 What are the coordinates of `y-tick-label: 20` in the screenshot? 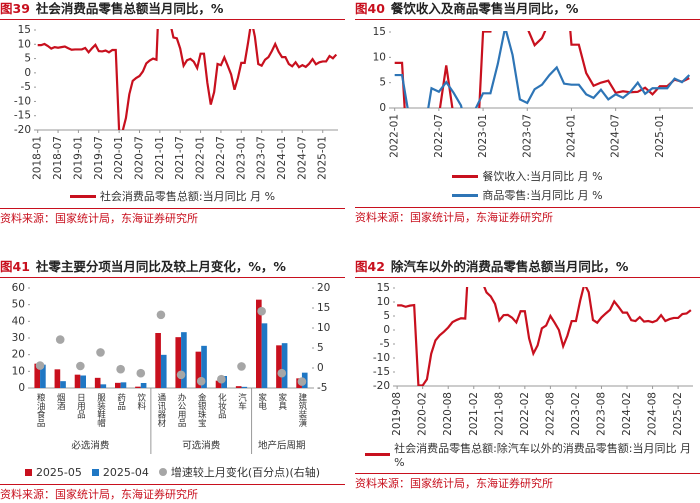 It's located at (18, 355).